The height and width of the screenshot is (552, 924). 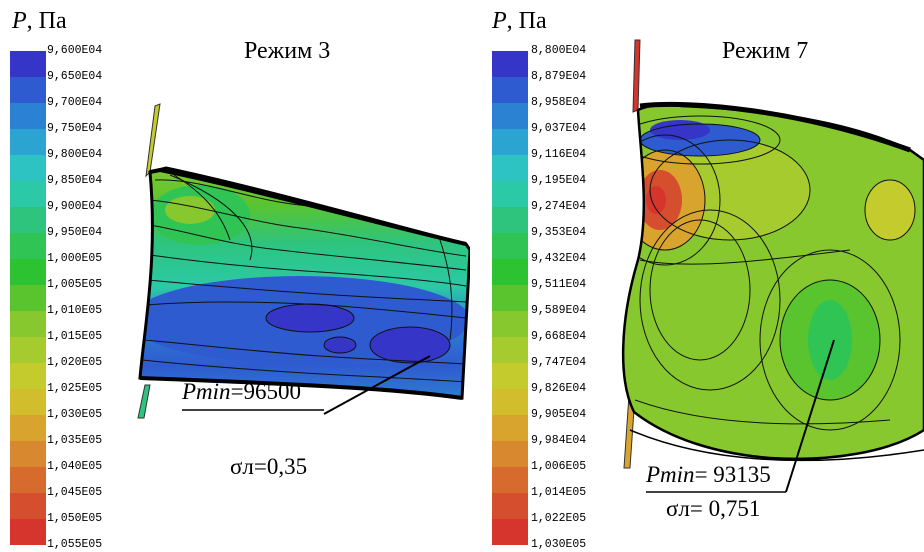 What do you see at coordinates (559, 414) in the screenshot?
I see `colorbar-tick-label: 9,905E04` at bounding box center [559, 414].